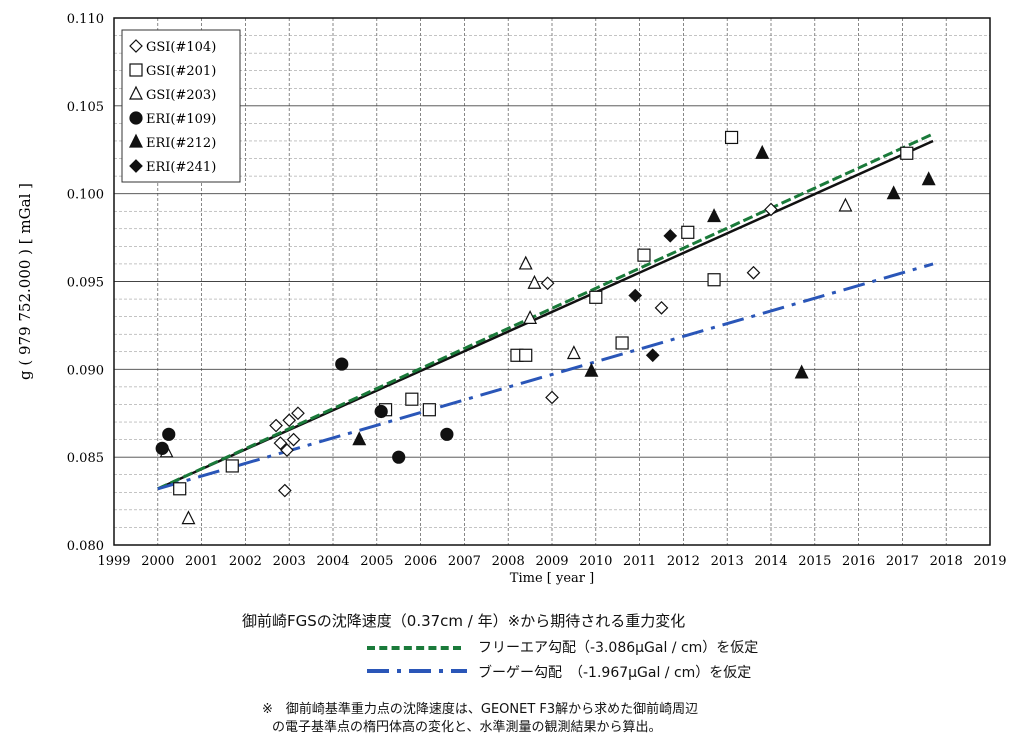 Image resolution: width=1027 pixels, height=735 pixels. Describe the element at coordinates (181, 119) in the screenshot. I see `legend-label: ERI(#109)` at that location.